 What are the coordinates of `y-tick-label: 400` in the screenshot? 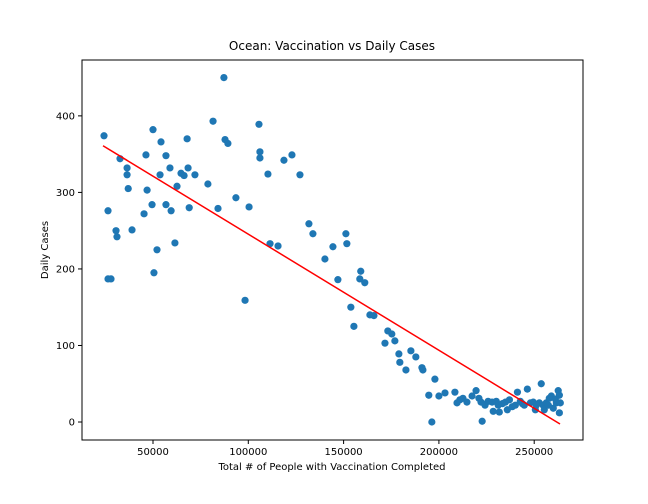 It's located at (65, 116).